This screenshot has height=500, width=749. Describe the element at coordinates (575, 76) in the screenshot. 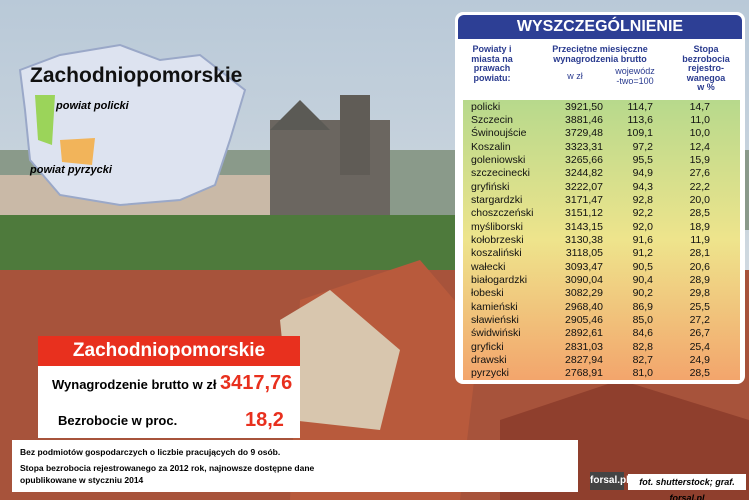

I see `column-header: w zł` at that location.